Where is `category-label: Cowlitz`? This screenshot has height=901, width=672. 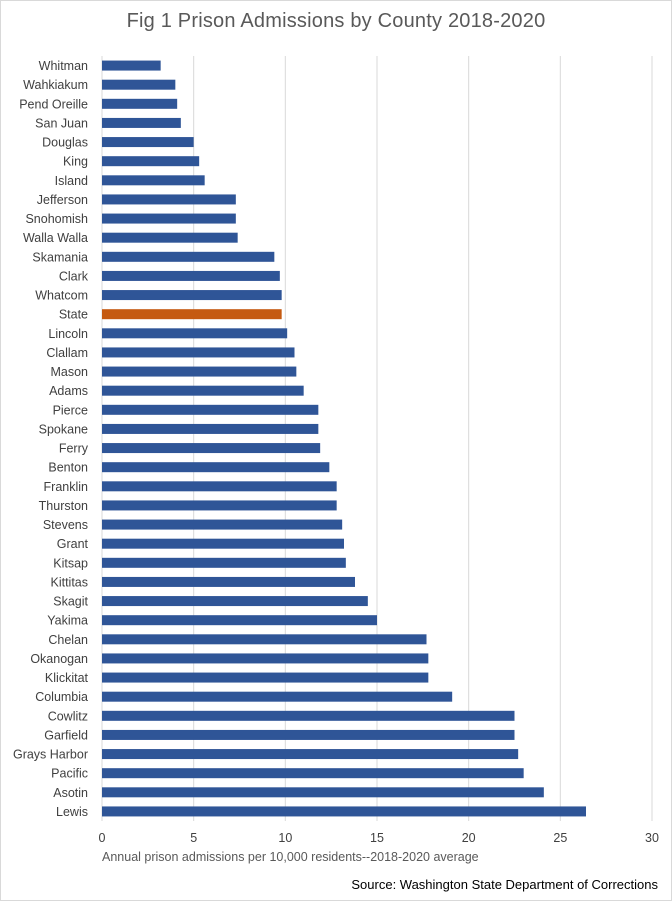
category-label: Cowlitz is located at coordinates (68, 716).